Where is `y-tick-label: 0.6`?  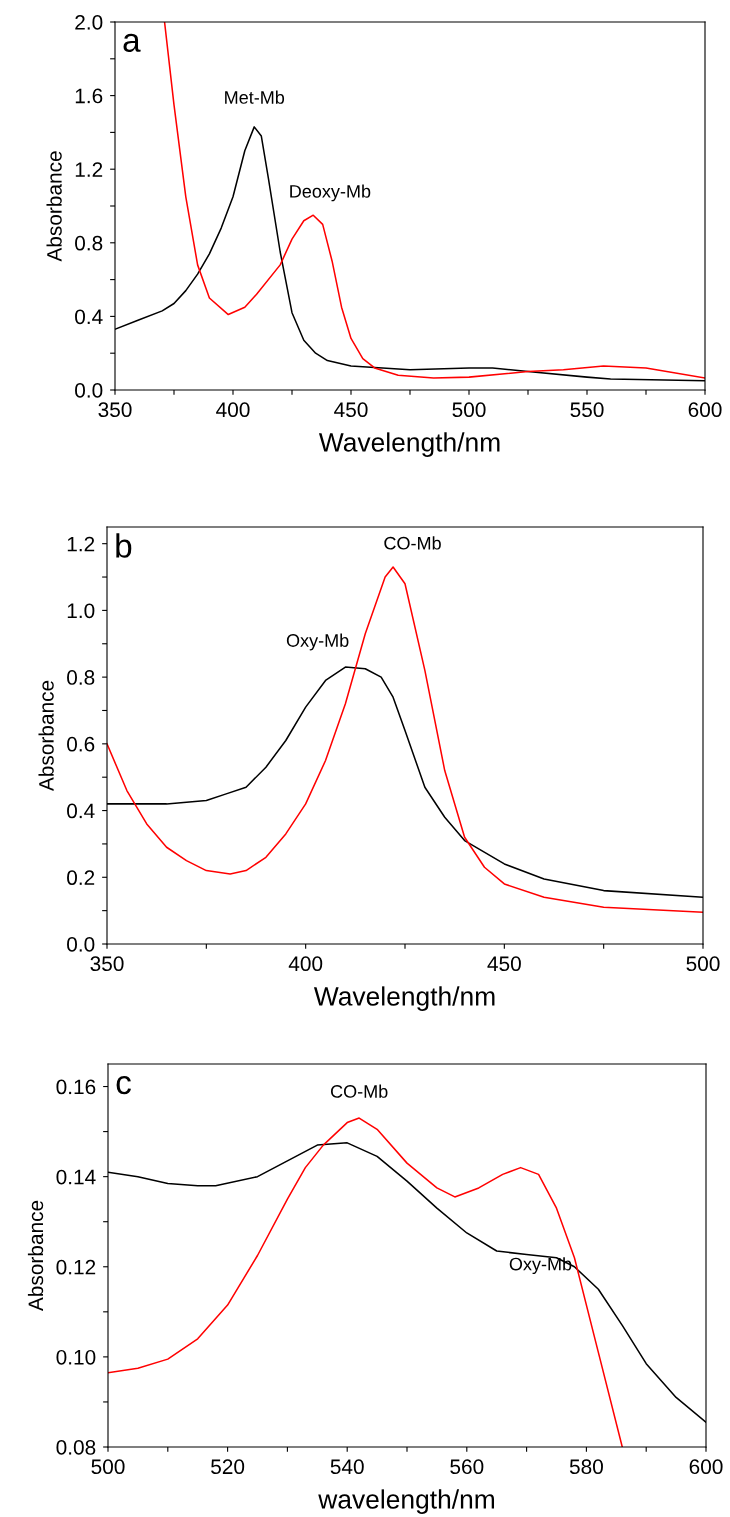 y-tick-label: 0.6 is located at coordinates (81, 744).